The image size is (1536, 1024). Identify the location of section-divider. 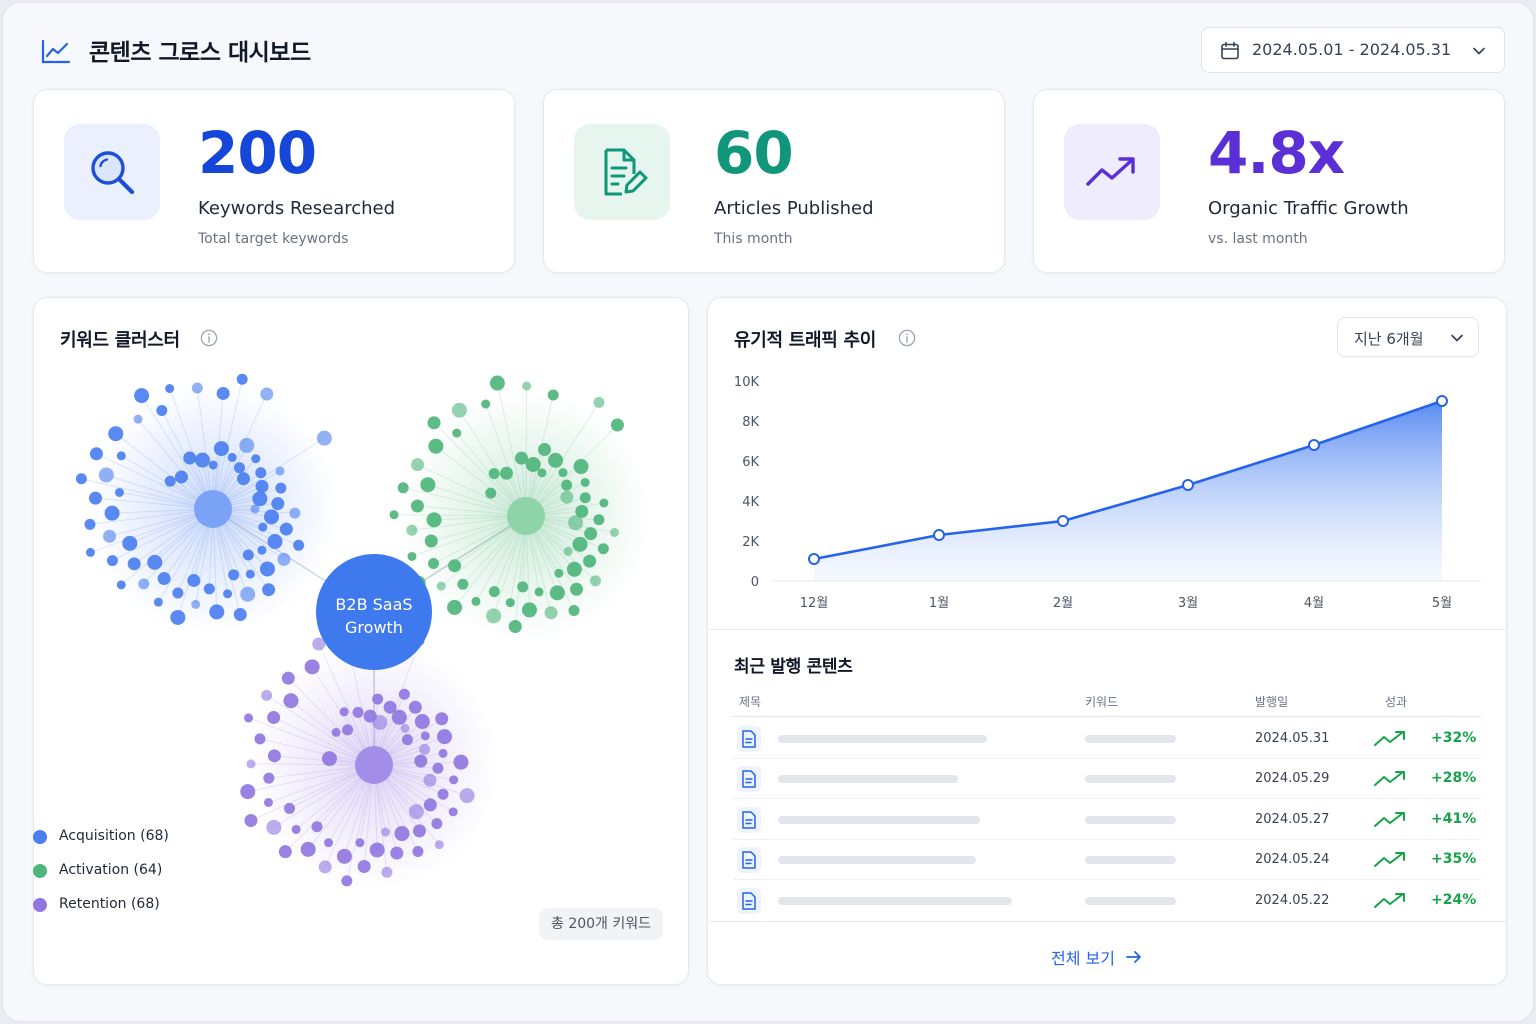
(1108, 629).